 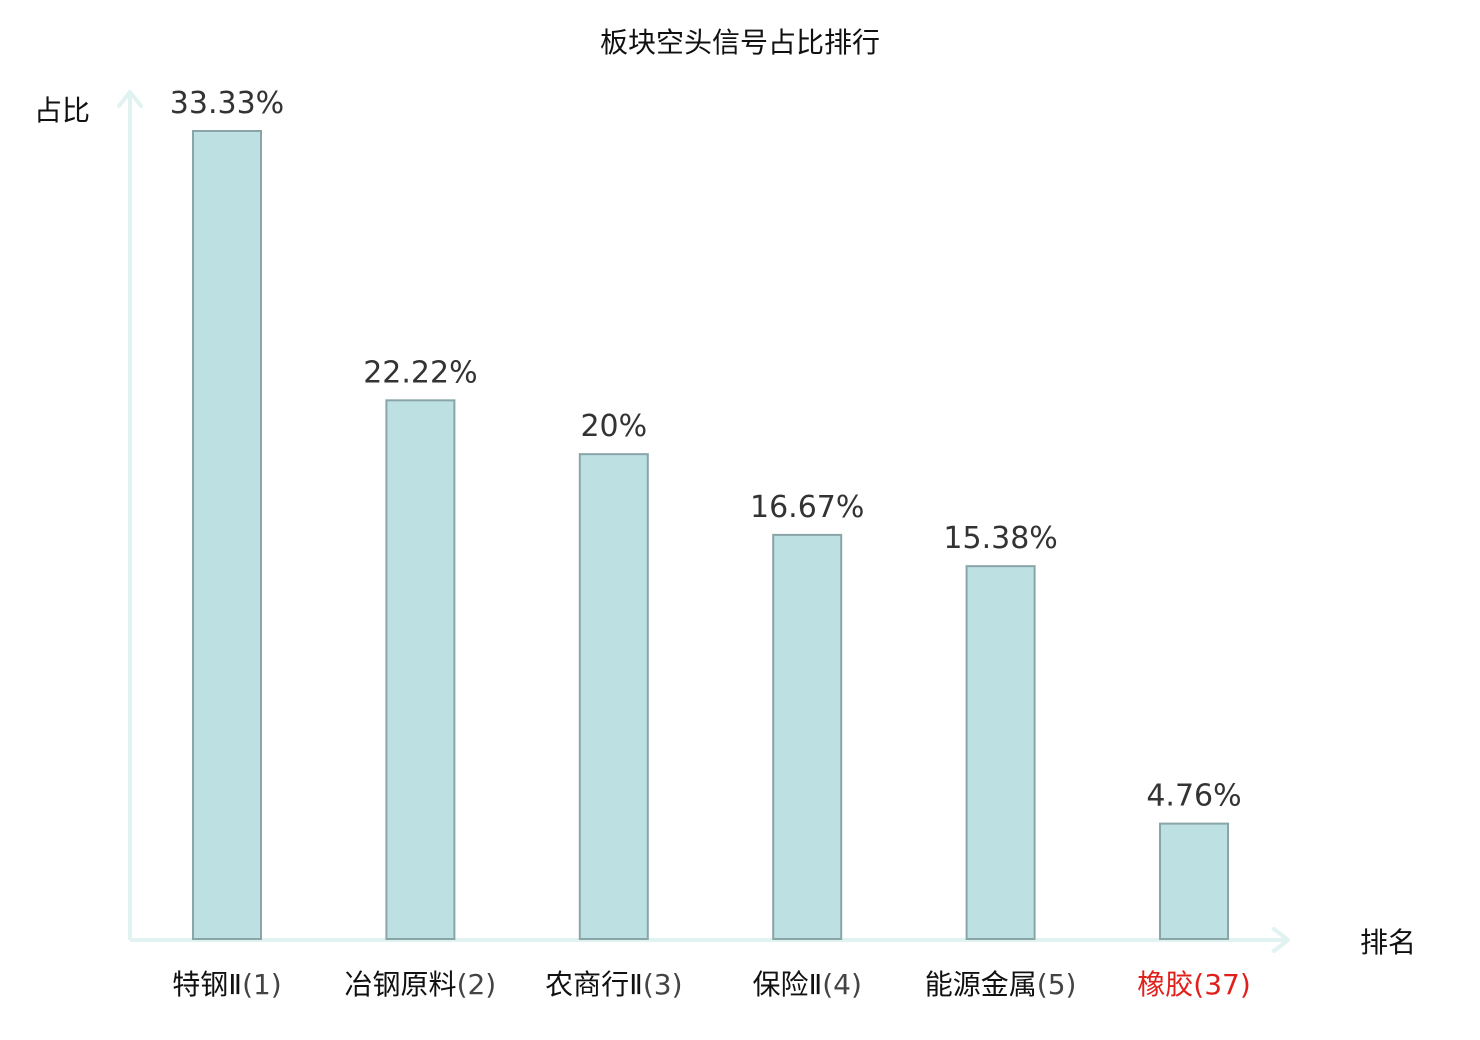 What do you see at coordinates (1000, 538) in the screenshot?
I see `value-label-5: 15.38%` at bounding box center [1000, 538].